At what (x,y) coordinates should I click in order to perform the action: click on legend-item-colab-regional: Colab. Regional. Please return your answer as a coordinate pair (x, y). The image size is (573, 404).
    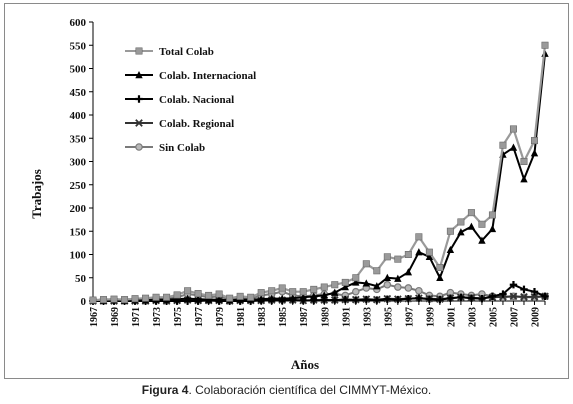
    Looking at the image, I should click on (179, 124).